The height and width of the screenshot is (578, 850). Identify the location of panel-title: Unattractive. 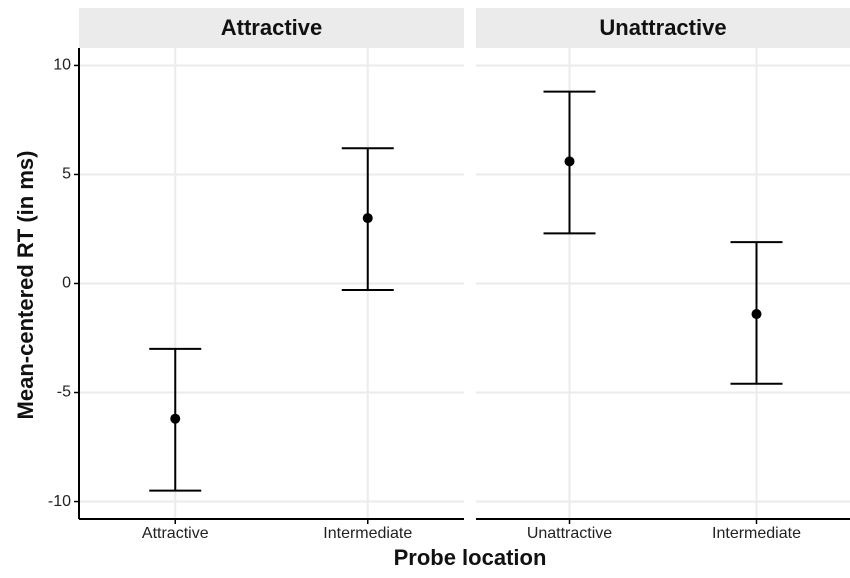
(662, 27).